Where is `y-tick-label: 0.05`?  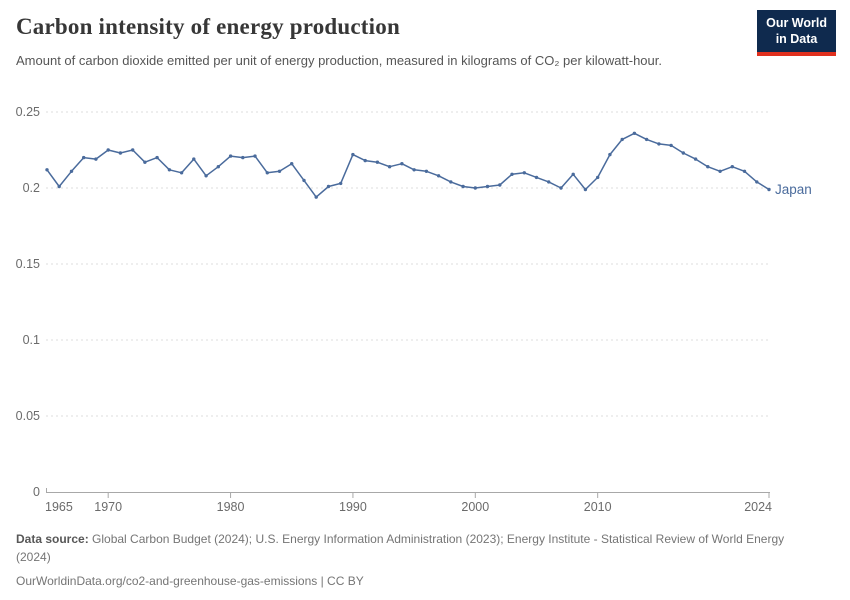 y-tick-label: 0.05 is located at coordinates (28, 416).